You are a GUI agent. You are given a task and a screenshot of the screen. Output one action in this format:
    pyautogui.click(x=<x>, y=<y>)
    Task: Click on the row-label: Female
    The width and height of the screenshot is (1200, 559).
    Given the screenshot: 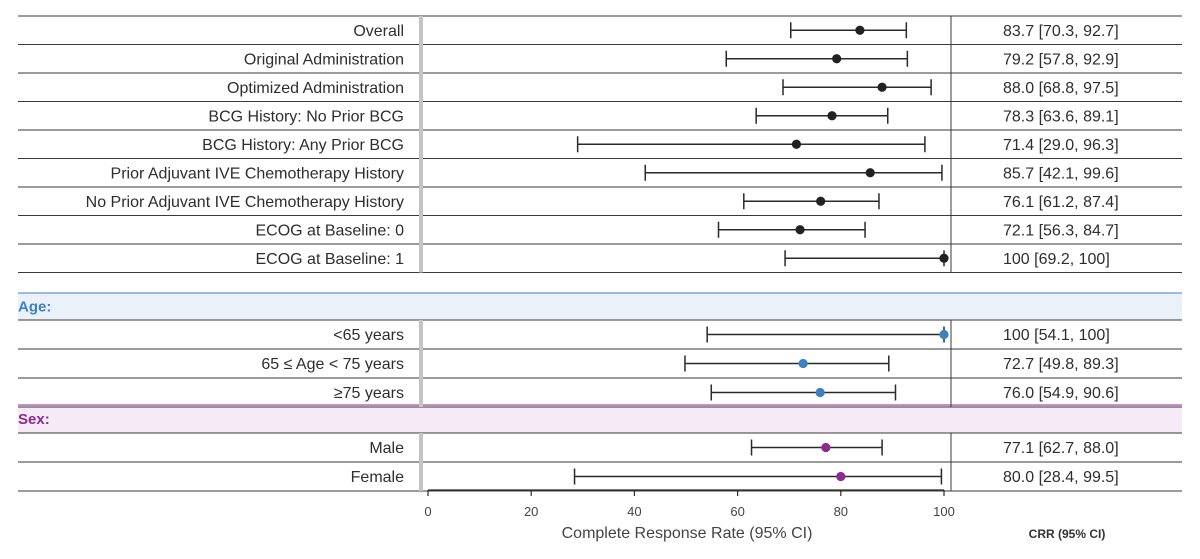 What is the action you would take?
    pyautogui.click(x=377, y=477)
    